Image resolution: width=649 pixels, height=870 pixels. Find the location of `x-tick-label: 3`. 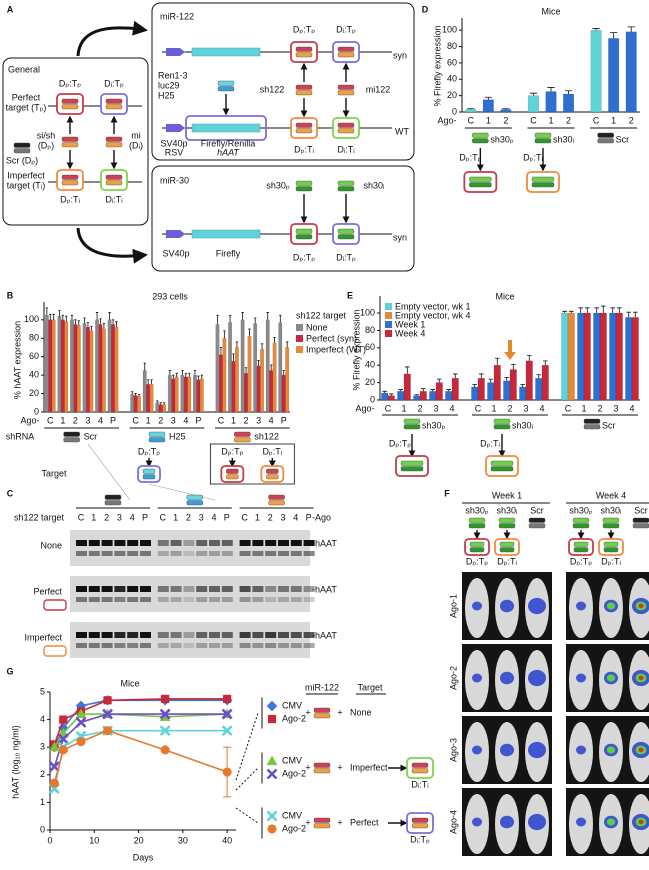

x-tick-label: 3 is located at coordinates (435, 408).